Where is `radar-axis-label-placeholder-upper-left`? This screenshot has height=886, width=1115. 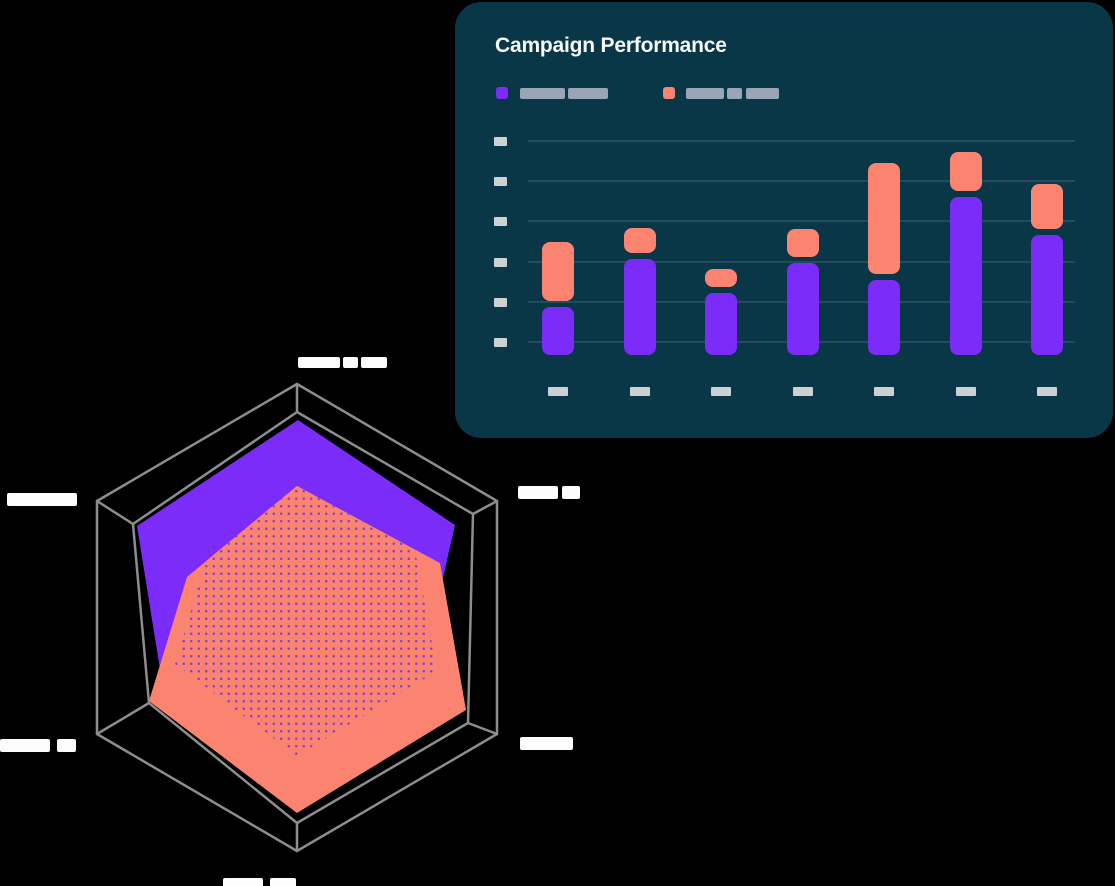 radar-axis-label-placeholder-upper-left is located at coordinates (42, 499).